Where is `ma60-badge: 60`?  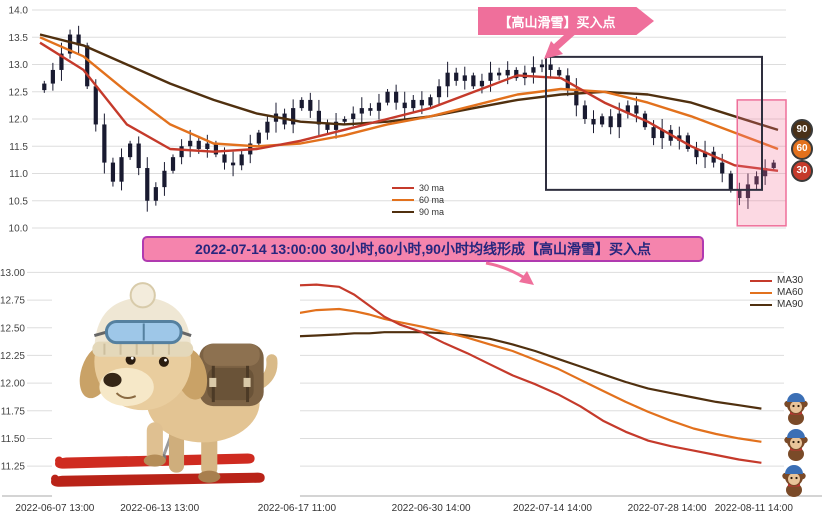 ma60-badge: 60 is located at coordinates (802, 148).